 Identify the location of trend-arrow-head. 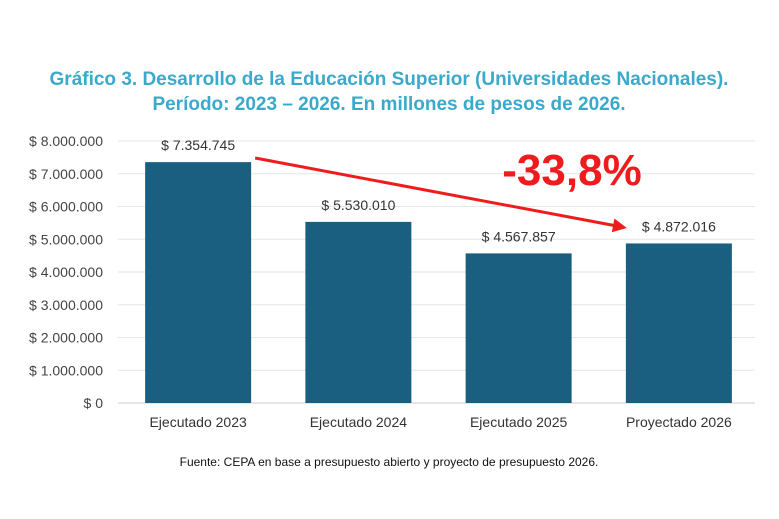
(619, 225).